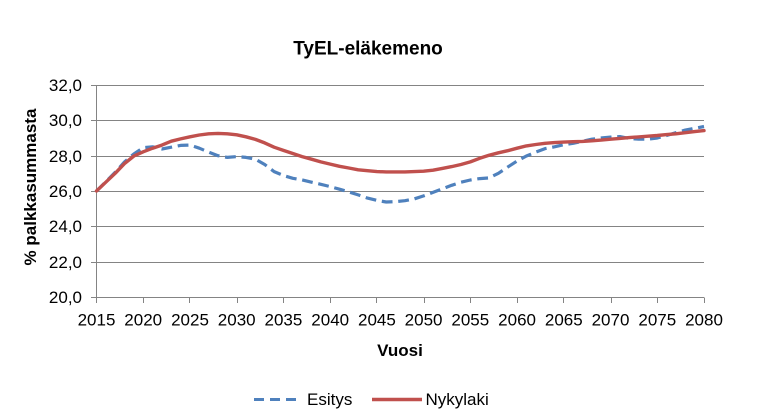 The width and height of the screenshot is (757, 418). What do you see at coordinates (424, 320) in the screenshot?
I see `svg-text: 2050` at bounding box center [424, 320].